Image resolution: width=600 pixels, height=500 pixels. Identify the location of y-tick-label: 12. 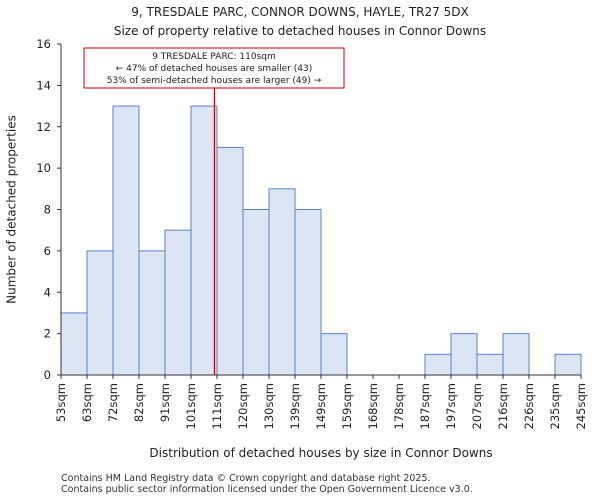
(43, 127).